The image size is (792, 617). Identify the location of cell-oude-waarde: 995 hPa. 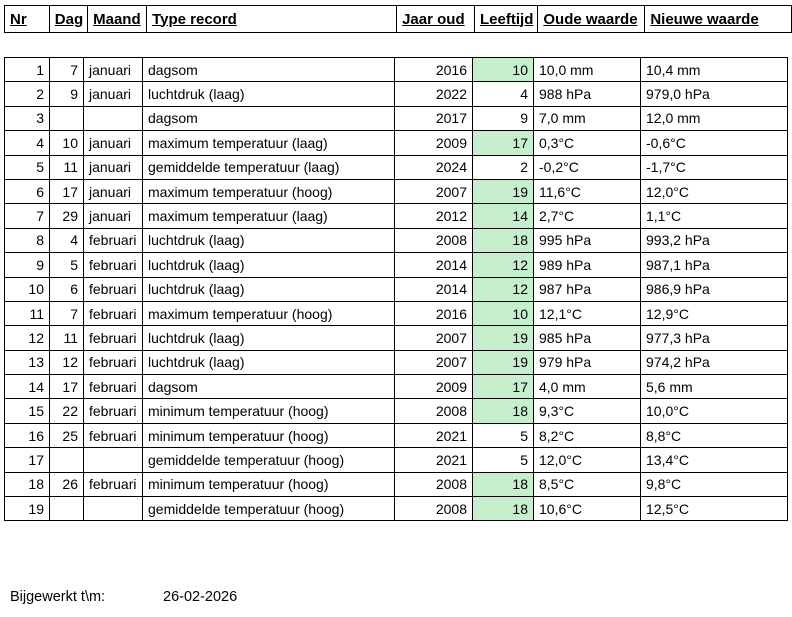
(587, 240).